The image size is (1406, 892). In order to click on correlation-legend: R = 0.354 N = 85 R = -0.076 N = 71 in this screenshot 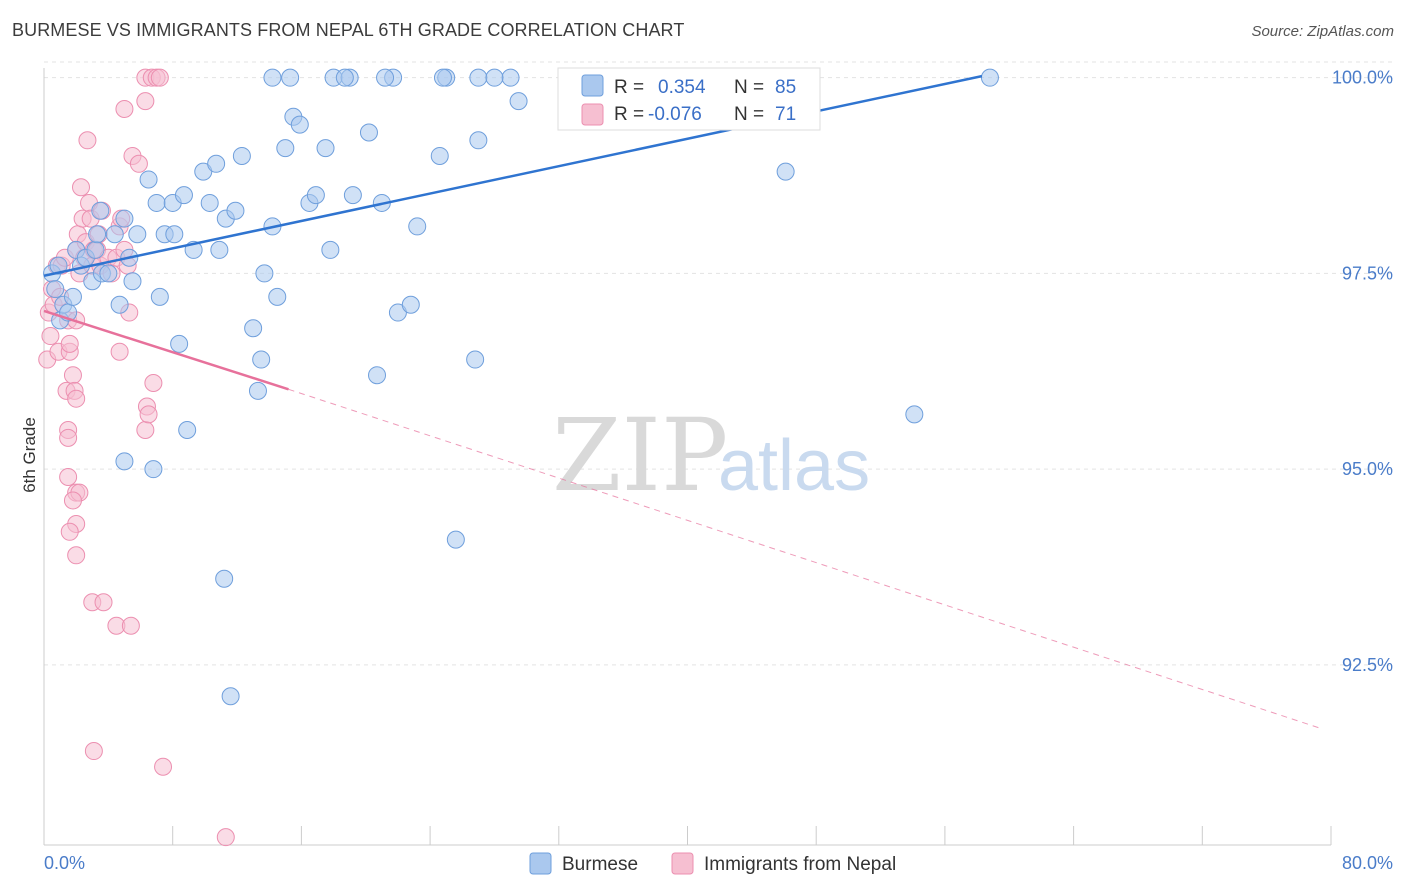, I will do `click(689, 99)`.